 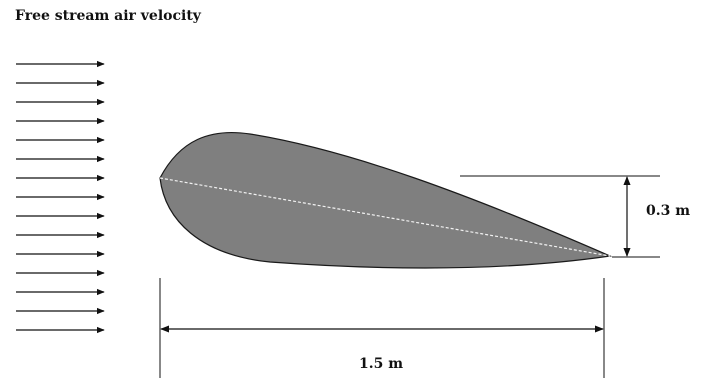 I want to click on diagram-title: Free stream air velocity, so click(x=108, y=16).